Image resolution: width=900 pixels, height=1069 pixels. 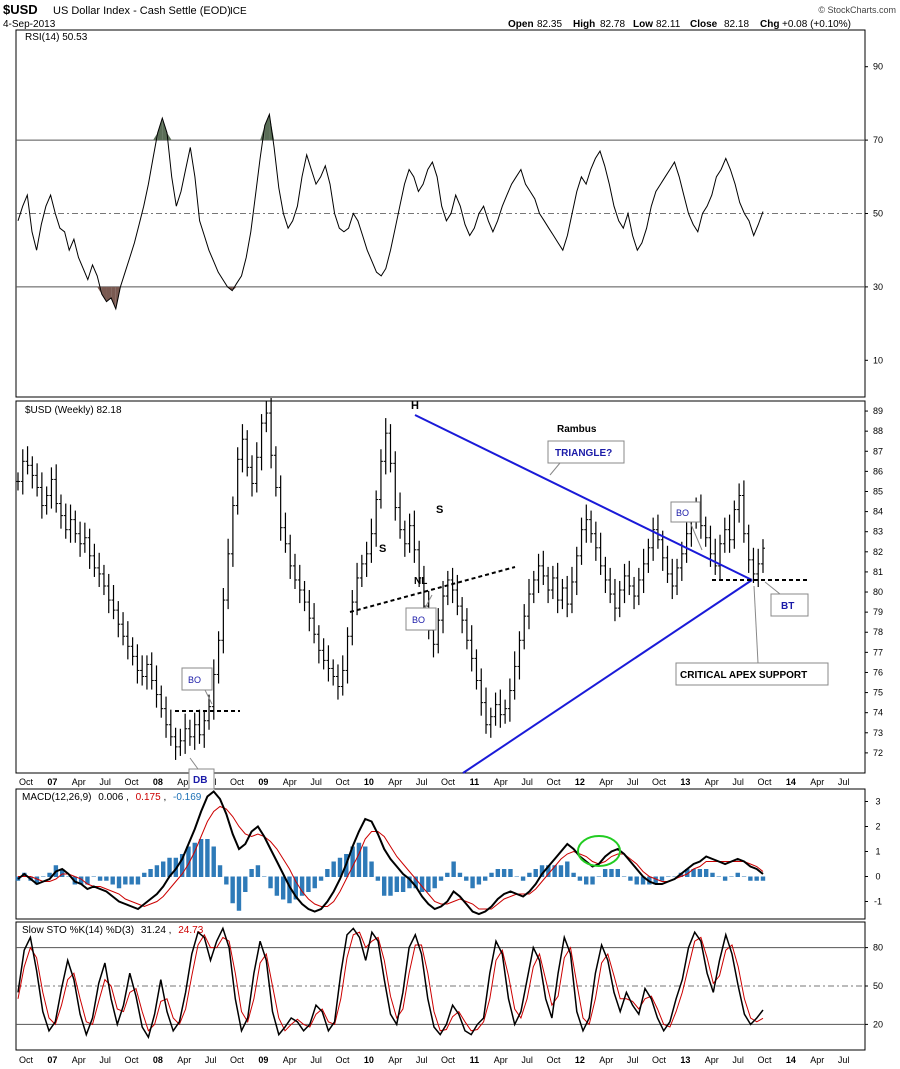 What do you see at coordinates (142, 11) in the screenshot?
I see `index-name: US Dollar Index - Cash Settle (EOD)` at bounding box center [142, 11].